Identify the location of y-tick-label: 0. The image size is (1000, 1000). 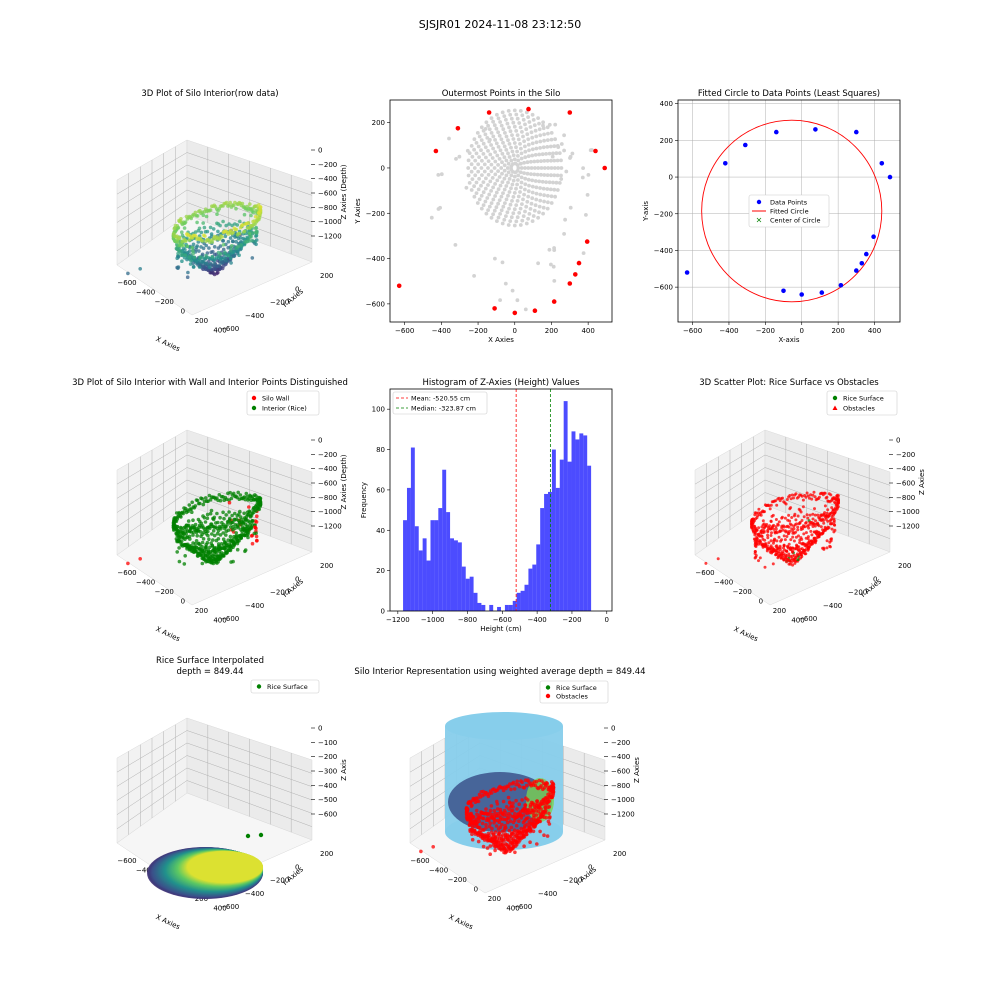
(297, 867).